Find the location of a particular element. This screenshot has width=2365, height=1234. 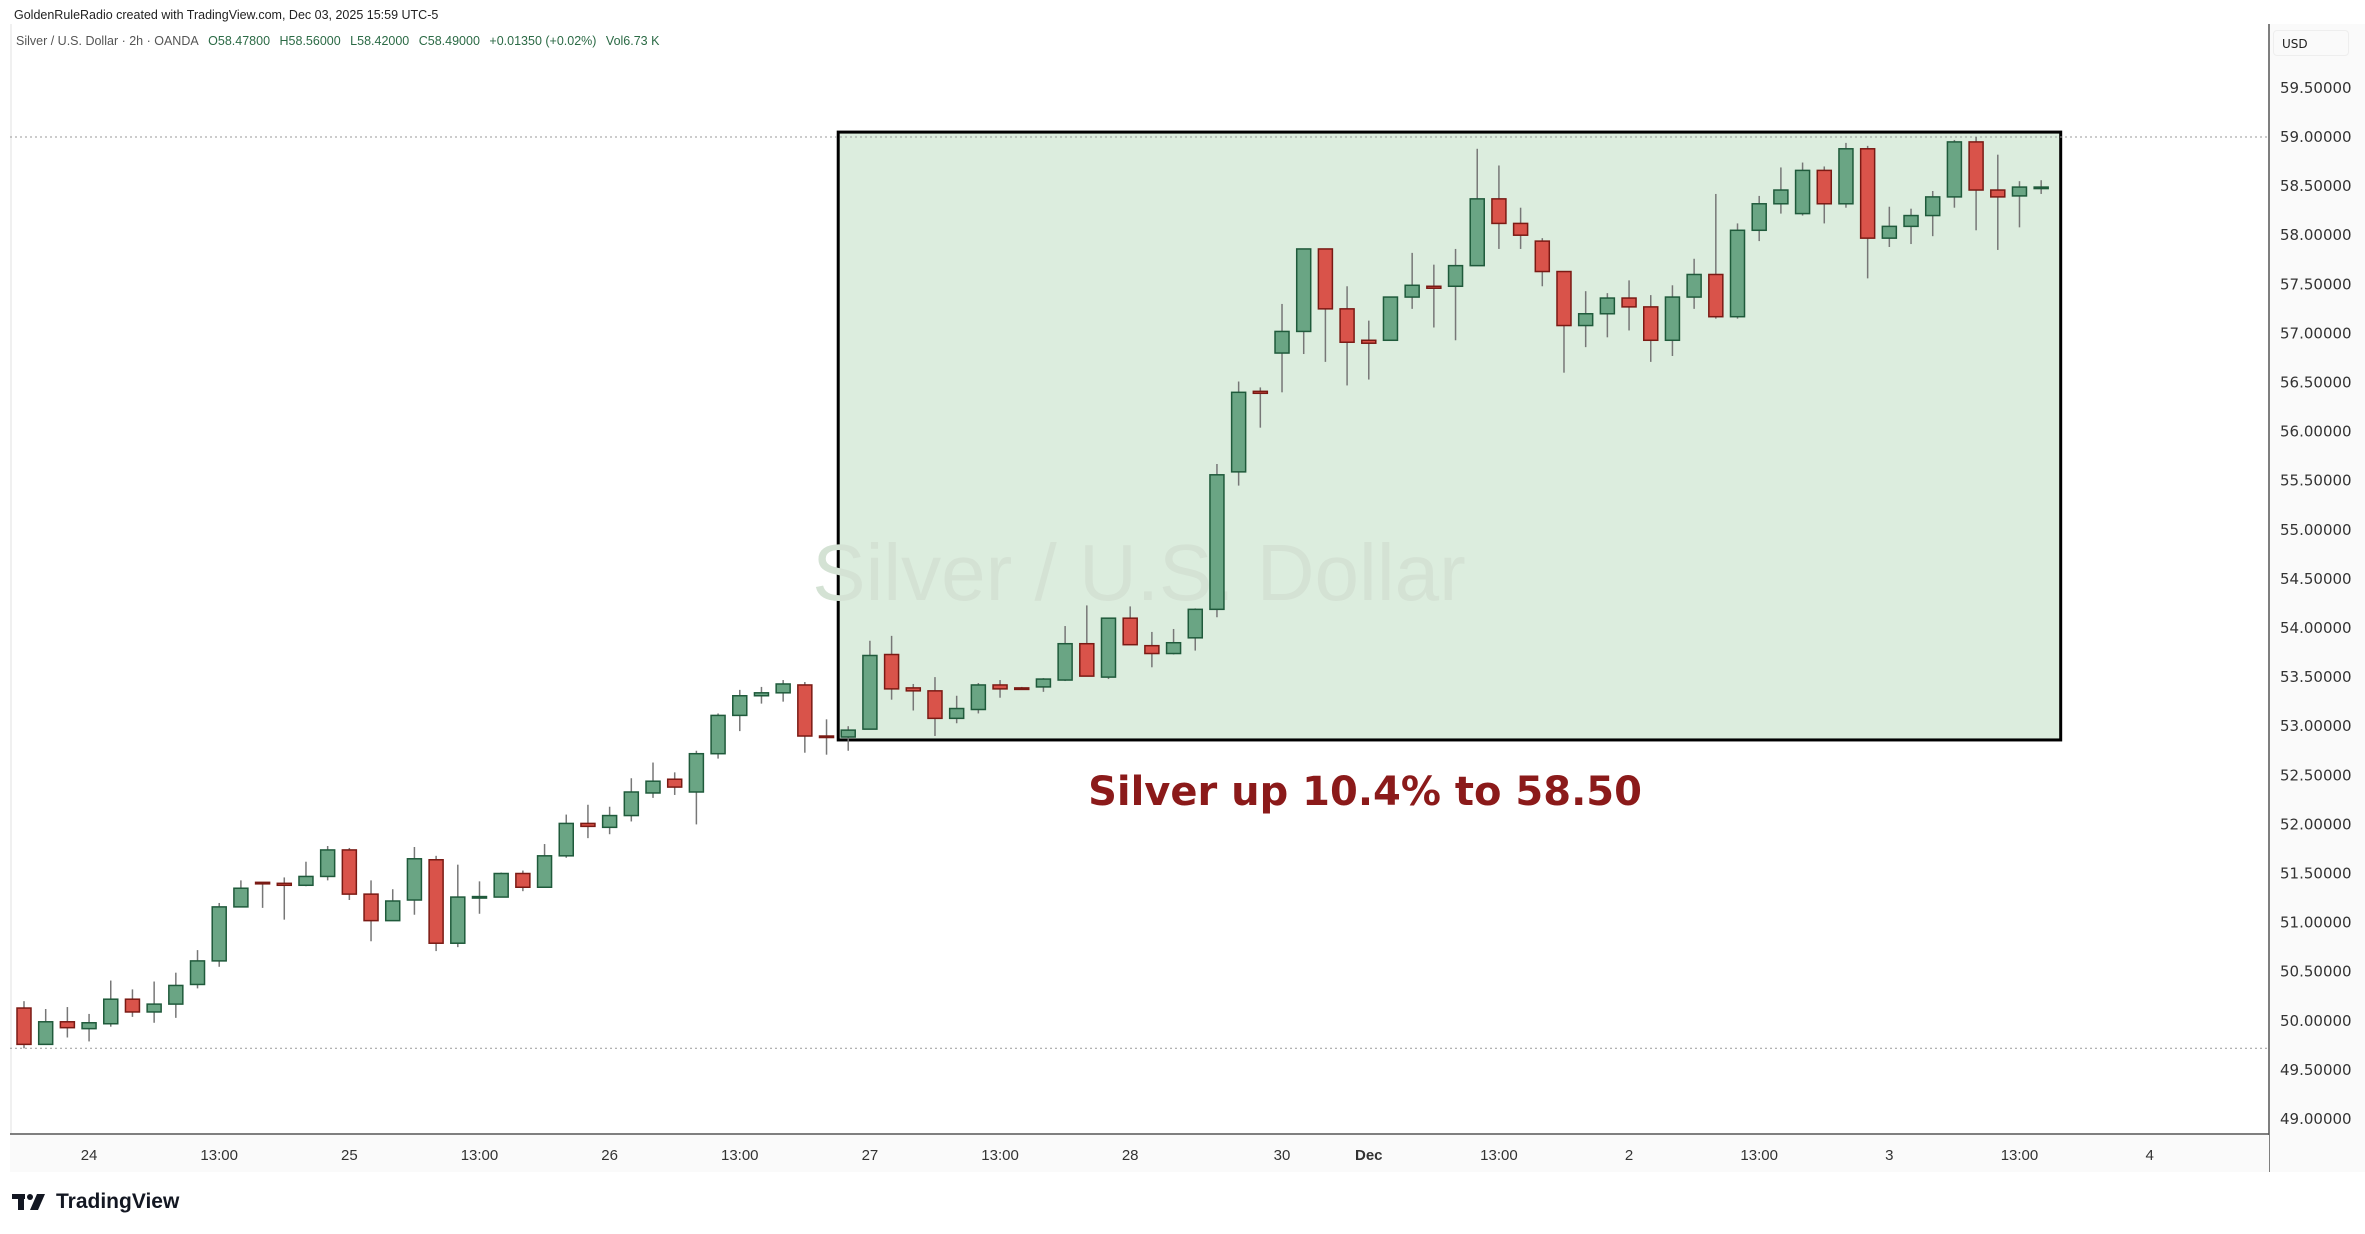

currency-button: USD is located at coordinates (2311, 43).